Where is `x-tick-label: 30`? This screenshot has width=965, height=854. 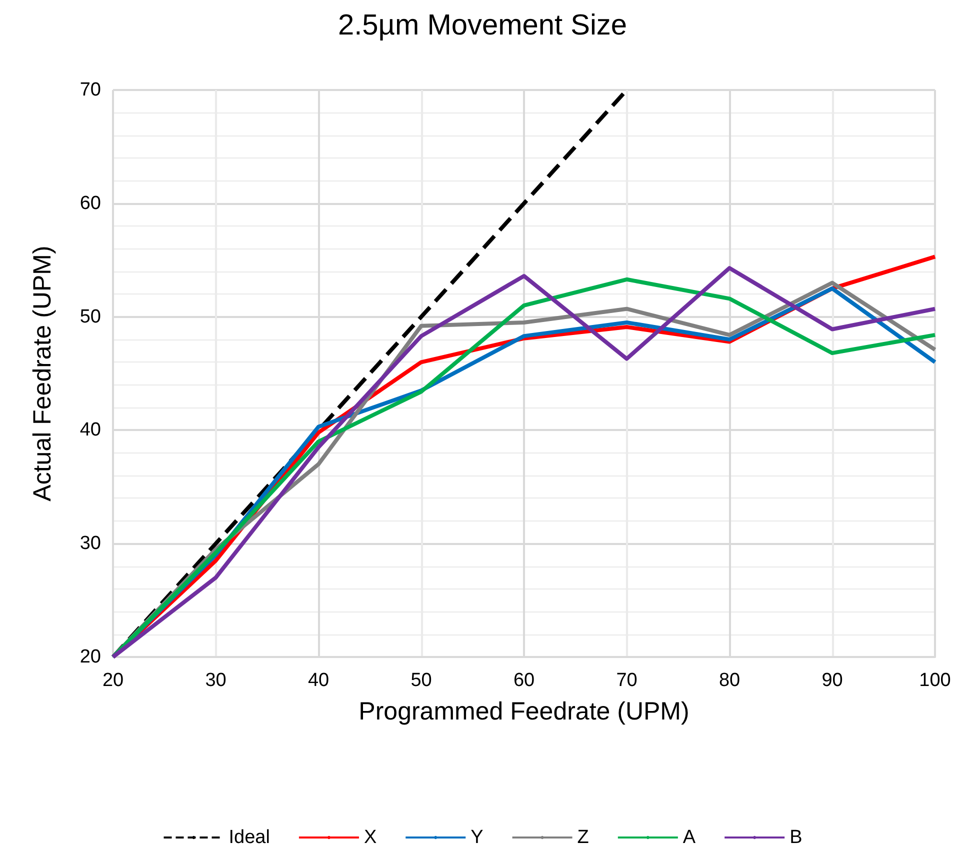 x-tick-label: 30 is located at coordinates (215, 680).